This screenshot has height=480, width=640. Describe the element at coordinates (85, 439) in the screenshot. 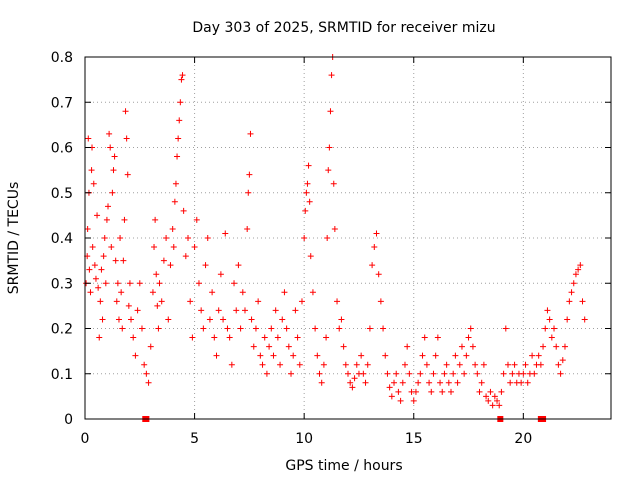

I see `x-tick-label: 0` at that location.